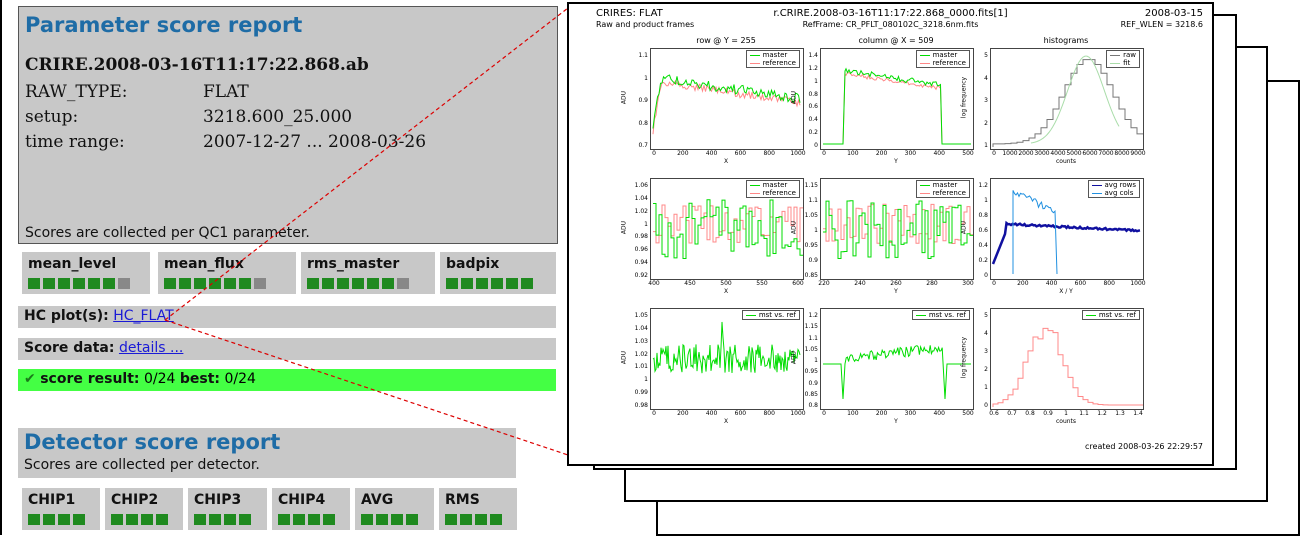 This screenshot has height=536, width=1309. Describe the element at coordinates (726, 291) in the screenshot. I see `x-axis-label: X` at that location.